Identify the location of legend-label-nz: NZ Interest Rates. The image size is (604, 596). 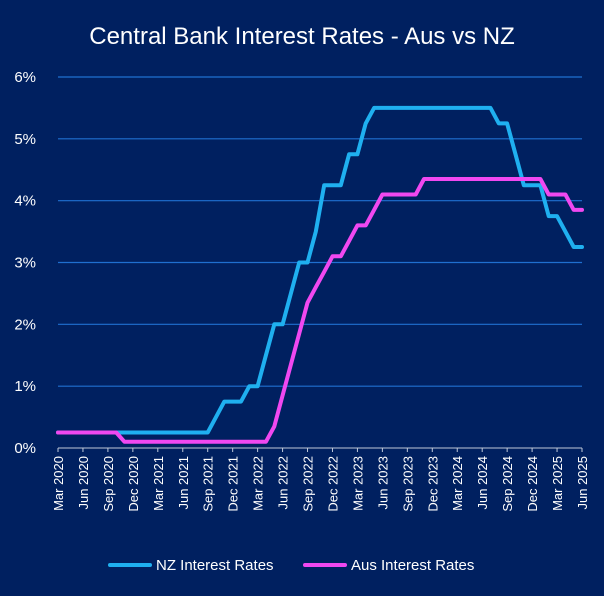
(215, 565).